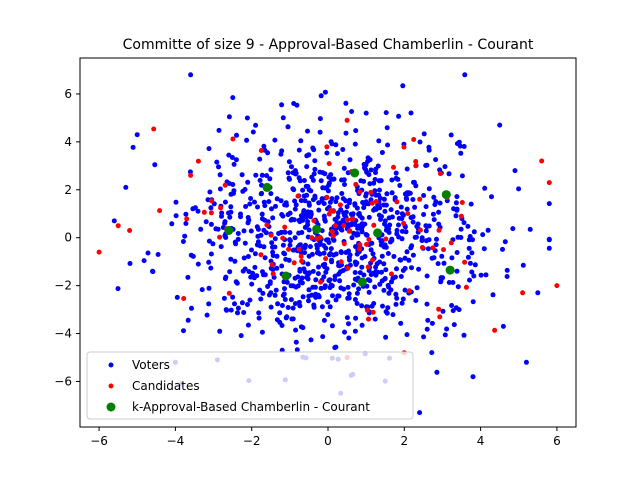  What do you see at coordinates (68, 142) in the screenshot?
I see `y-tick-label: 4` at bounding box center [68, 142].